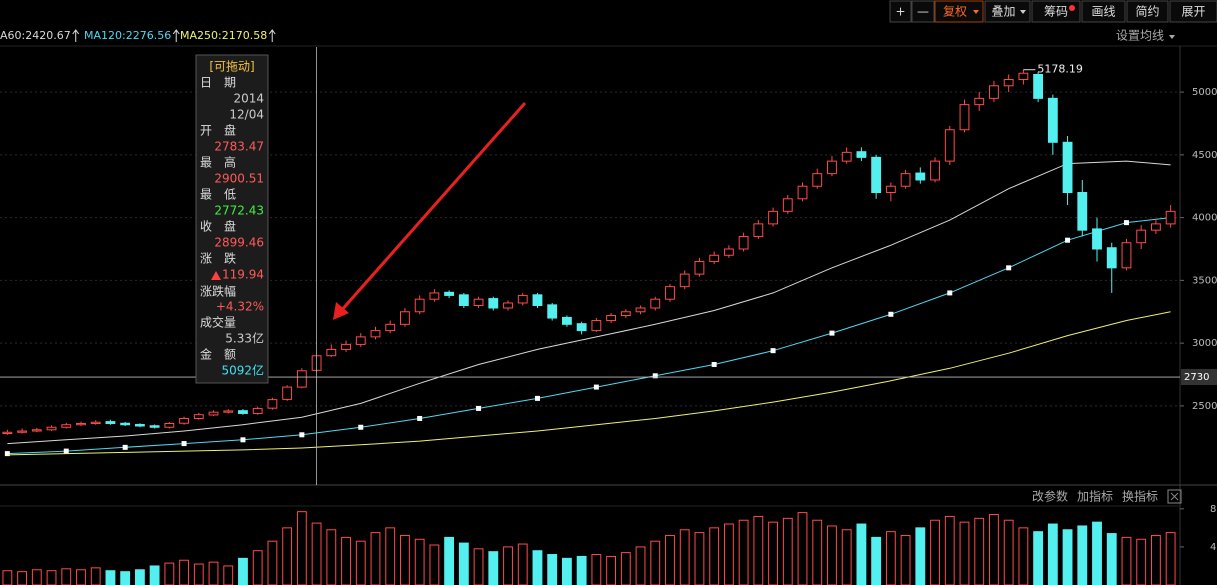  I want to click on tooltip-box, so click(232, 219).